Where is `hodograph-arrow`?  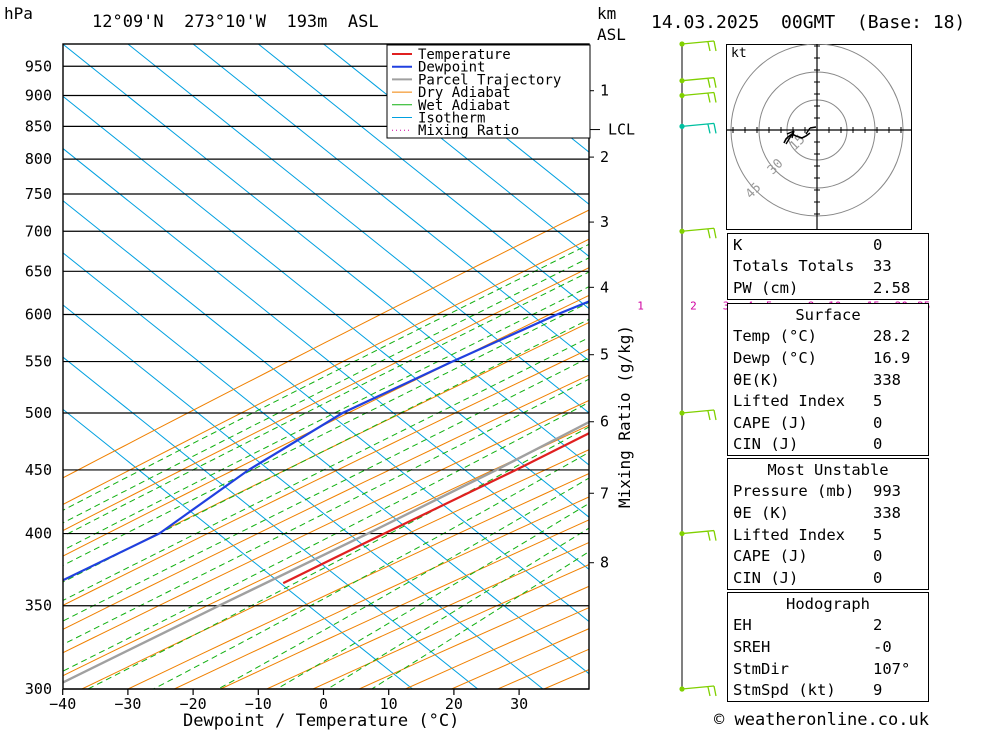
hodograph-arrow is located at coordinates (811, 130).